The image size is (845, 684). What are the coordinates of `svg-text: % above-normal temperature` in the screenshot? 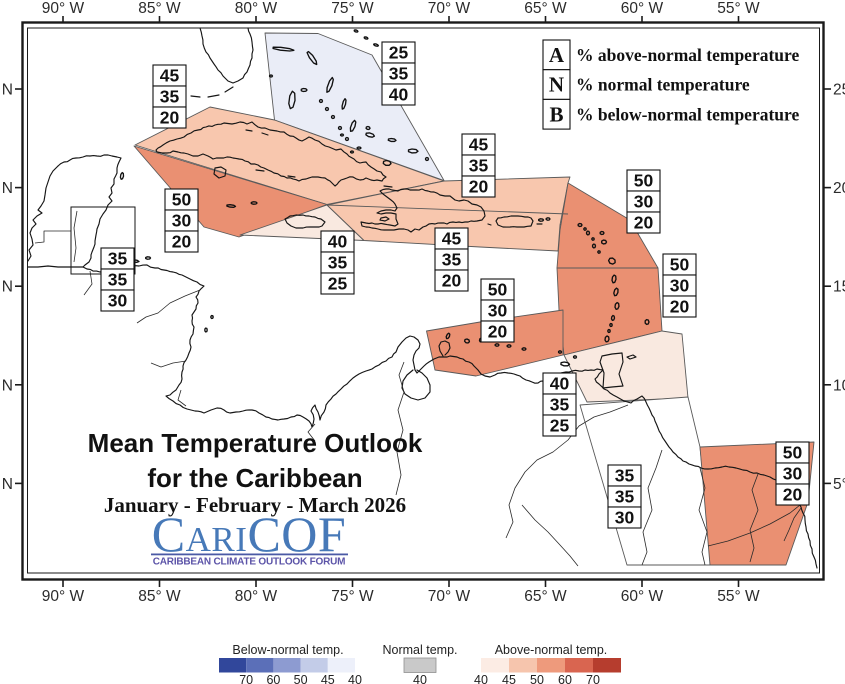 It's located at (687, 55).